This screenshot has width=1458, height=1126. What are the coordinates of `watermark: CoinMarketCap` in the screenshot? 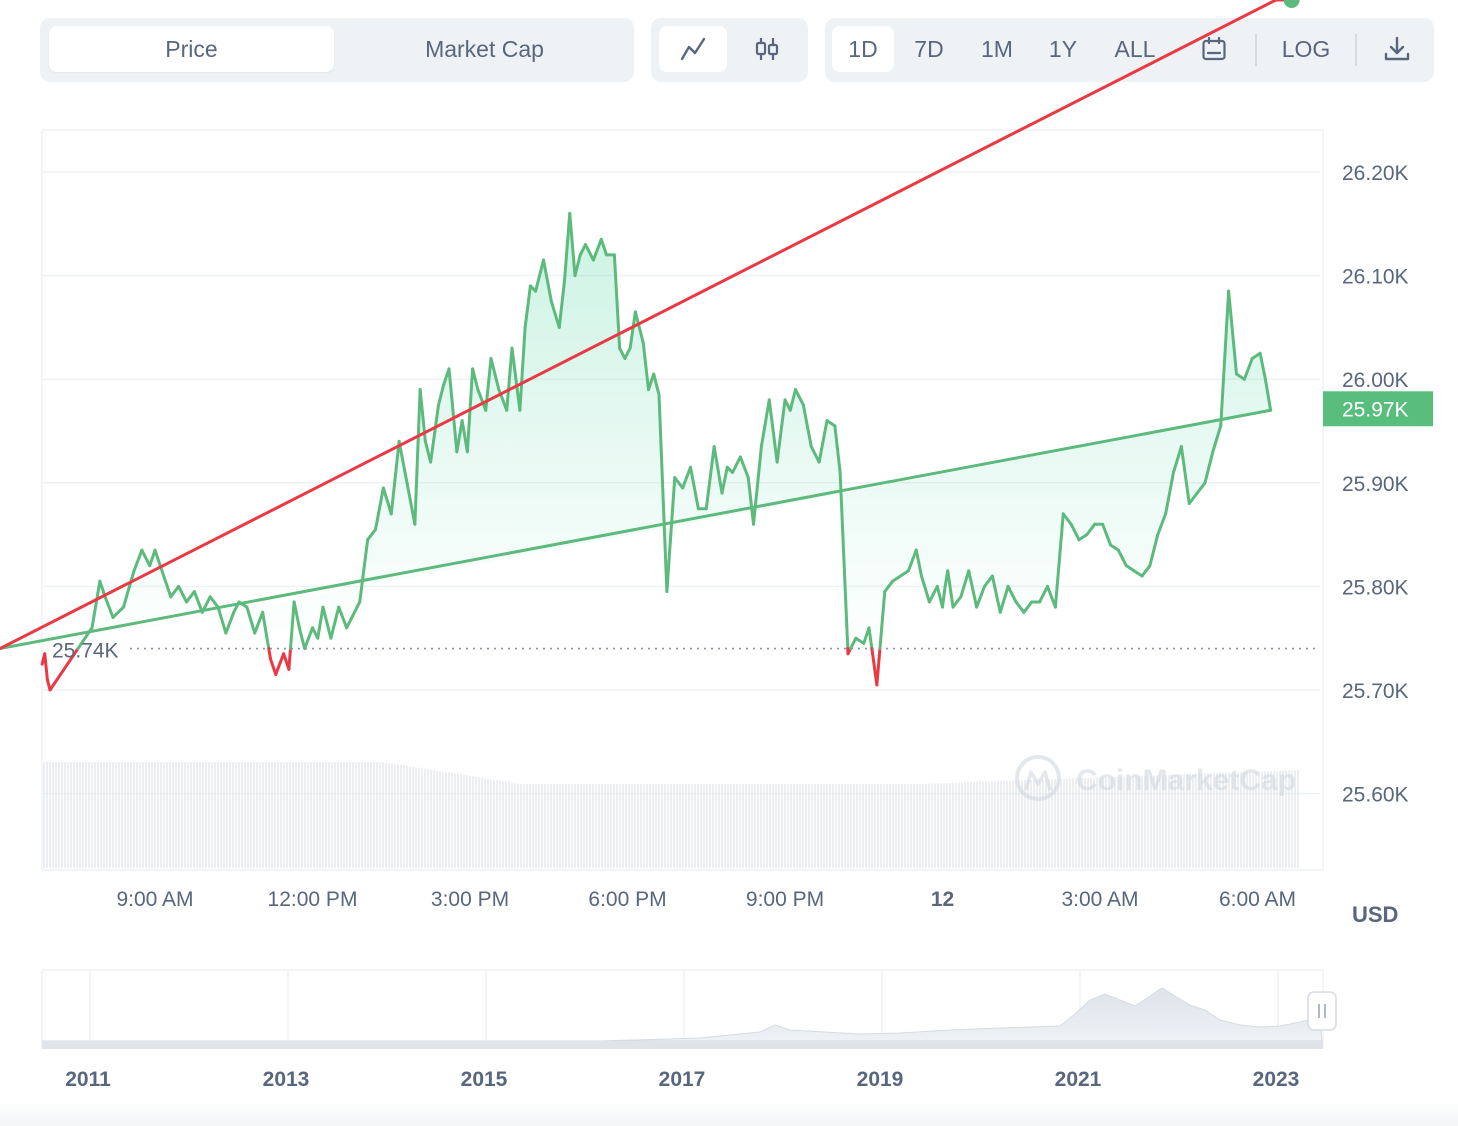 It's located at (1155, 778).